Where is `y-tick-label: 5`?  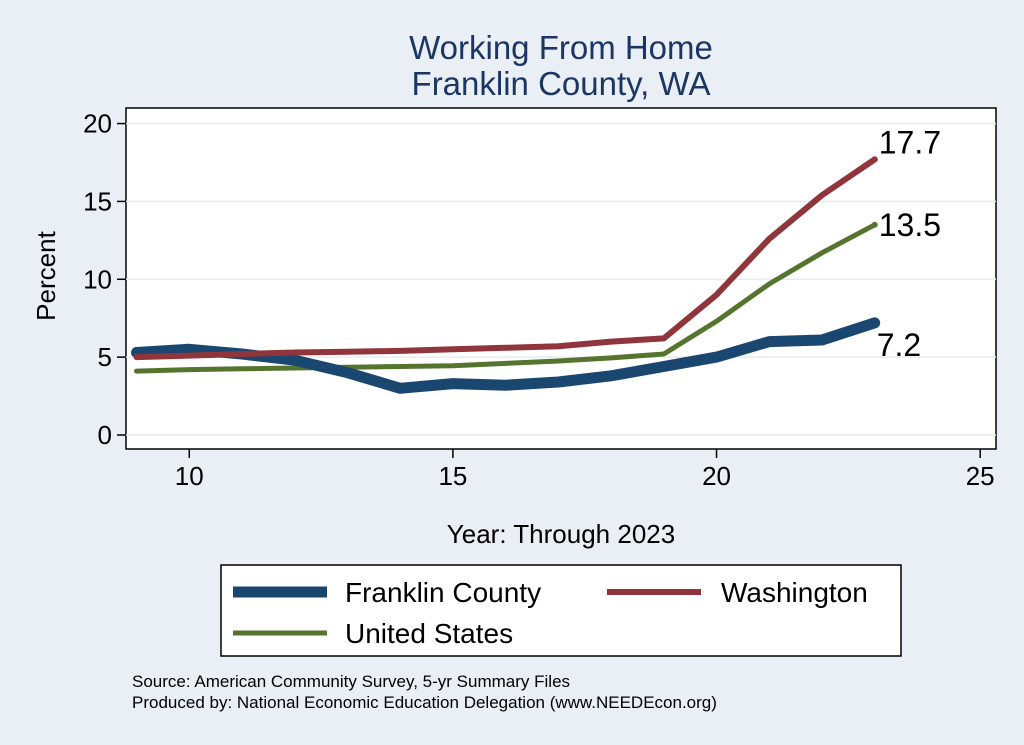
y-tick-label: 5 is located at coordinates (105, 357).